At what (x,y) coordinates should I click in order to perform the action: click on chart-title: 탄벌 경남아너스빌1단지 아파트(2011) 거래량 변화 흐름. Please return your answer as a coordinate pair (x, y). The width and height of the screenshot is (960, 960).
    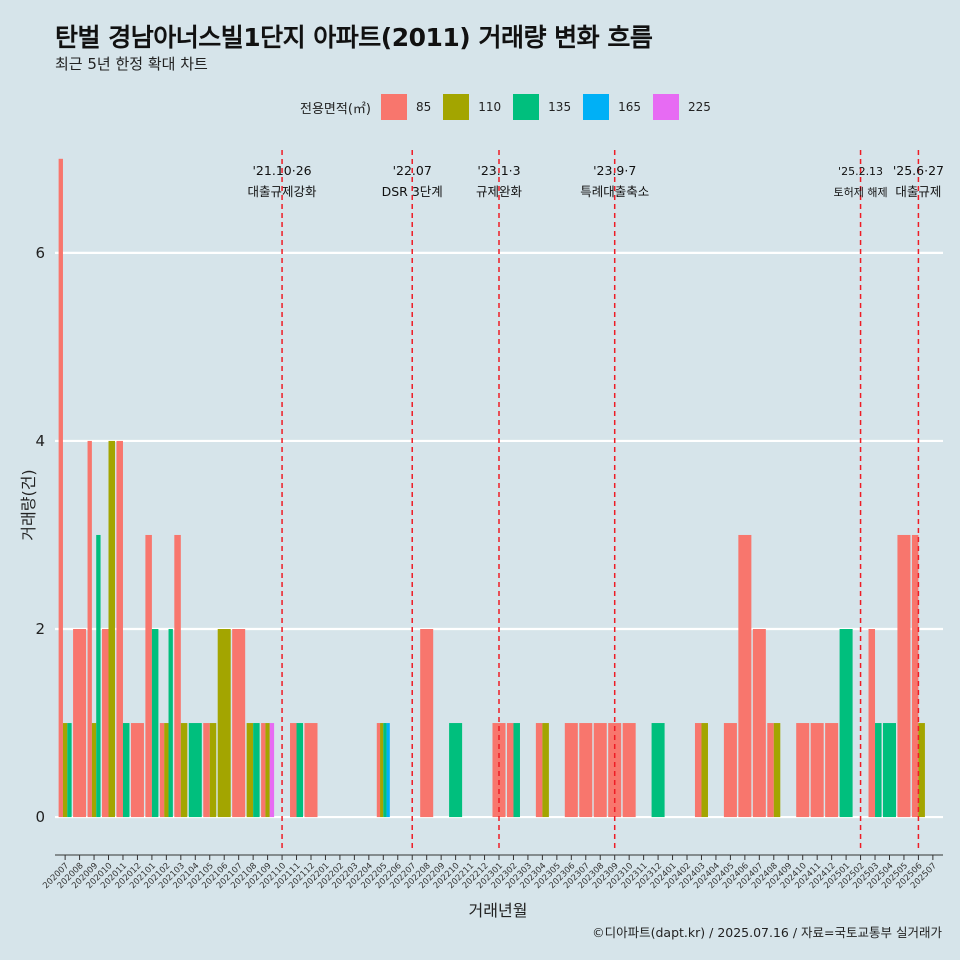
    Looking at the image, I should click on (354, 37).